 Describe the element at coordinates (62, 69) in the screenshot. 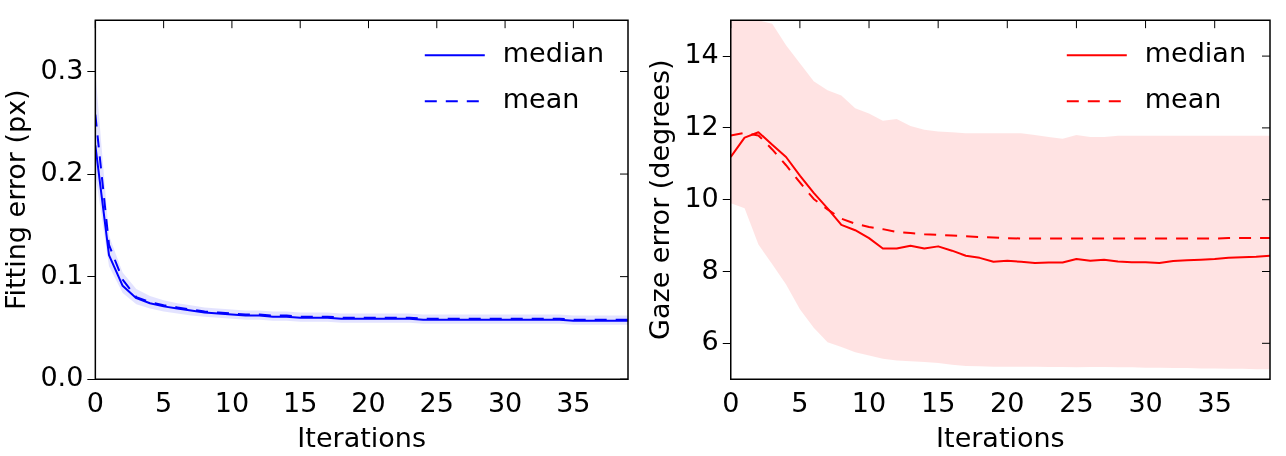

I see `y-tick-label: 0.3` at that location.